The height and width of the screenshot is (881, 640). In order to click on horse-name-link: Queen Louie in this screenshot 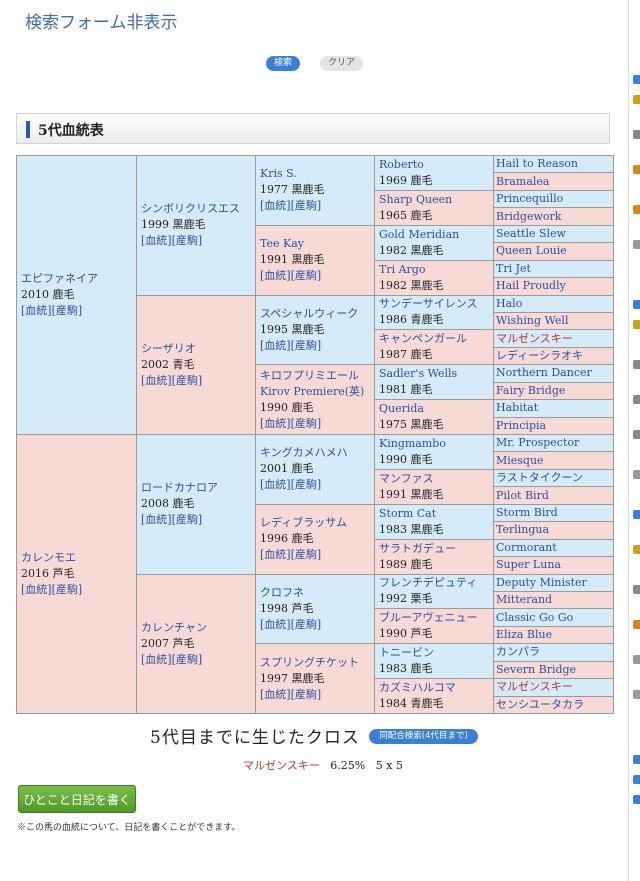, I will do `click(531, 251)`.